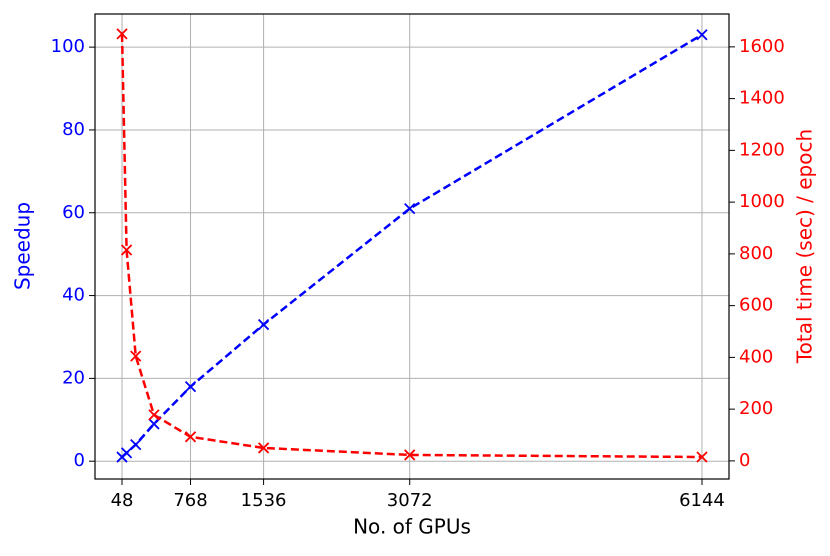  What do you see at coordinates (744, 460) in the screenshot?
I see `y2-tick-label: 0` at bounding box center [744, 460].